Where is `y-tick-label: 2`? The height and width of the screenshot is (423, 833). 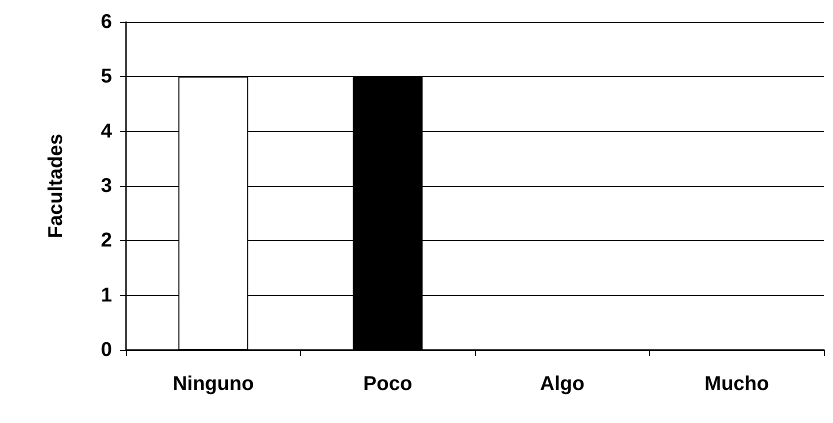
y-tick-label: 2 is located at coordinates (106, 241).